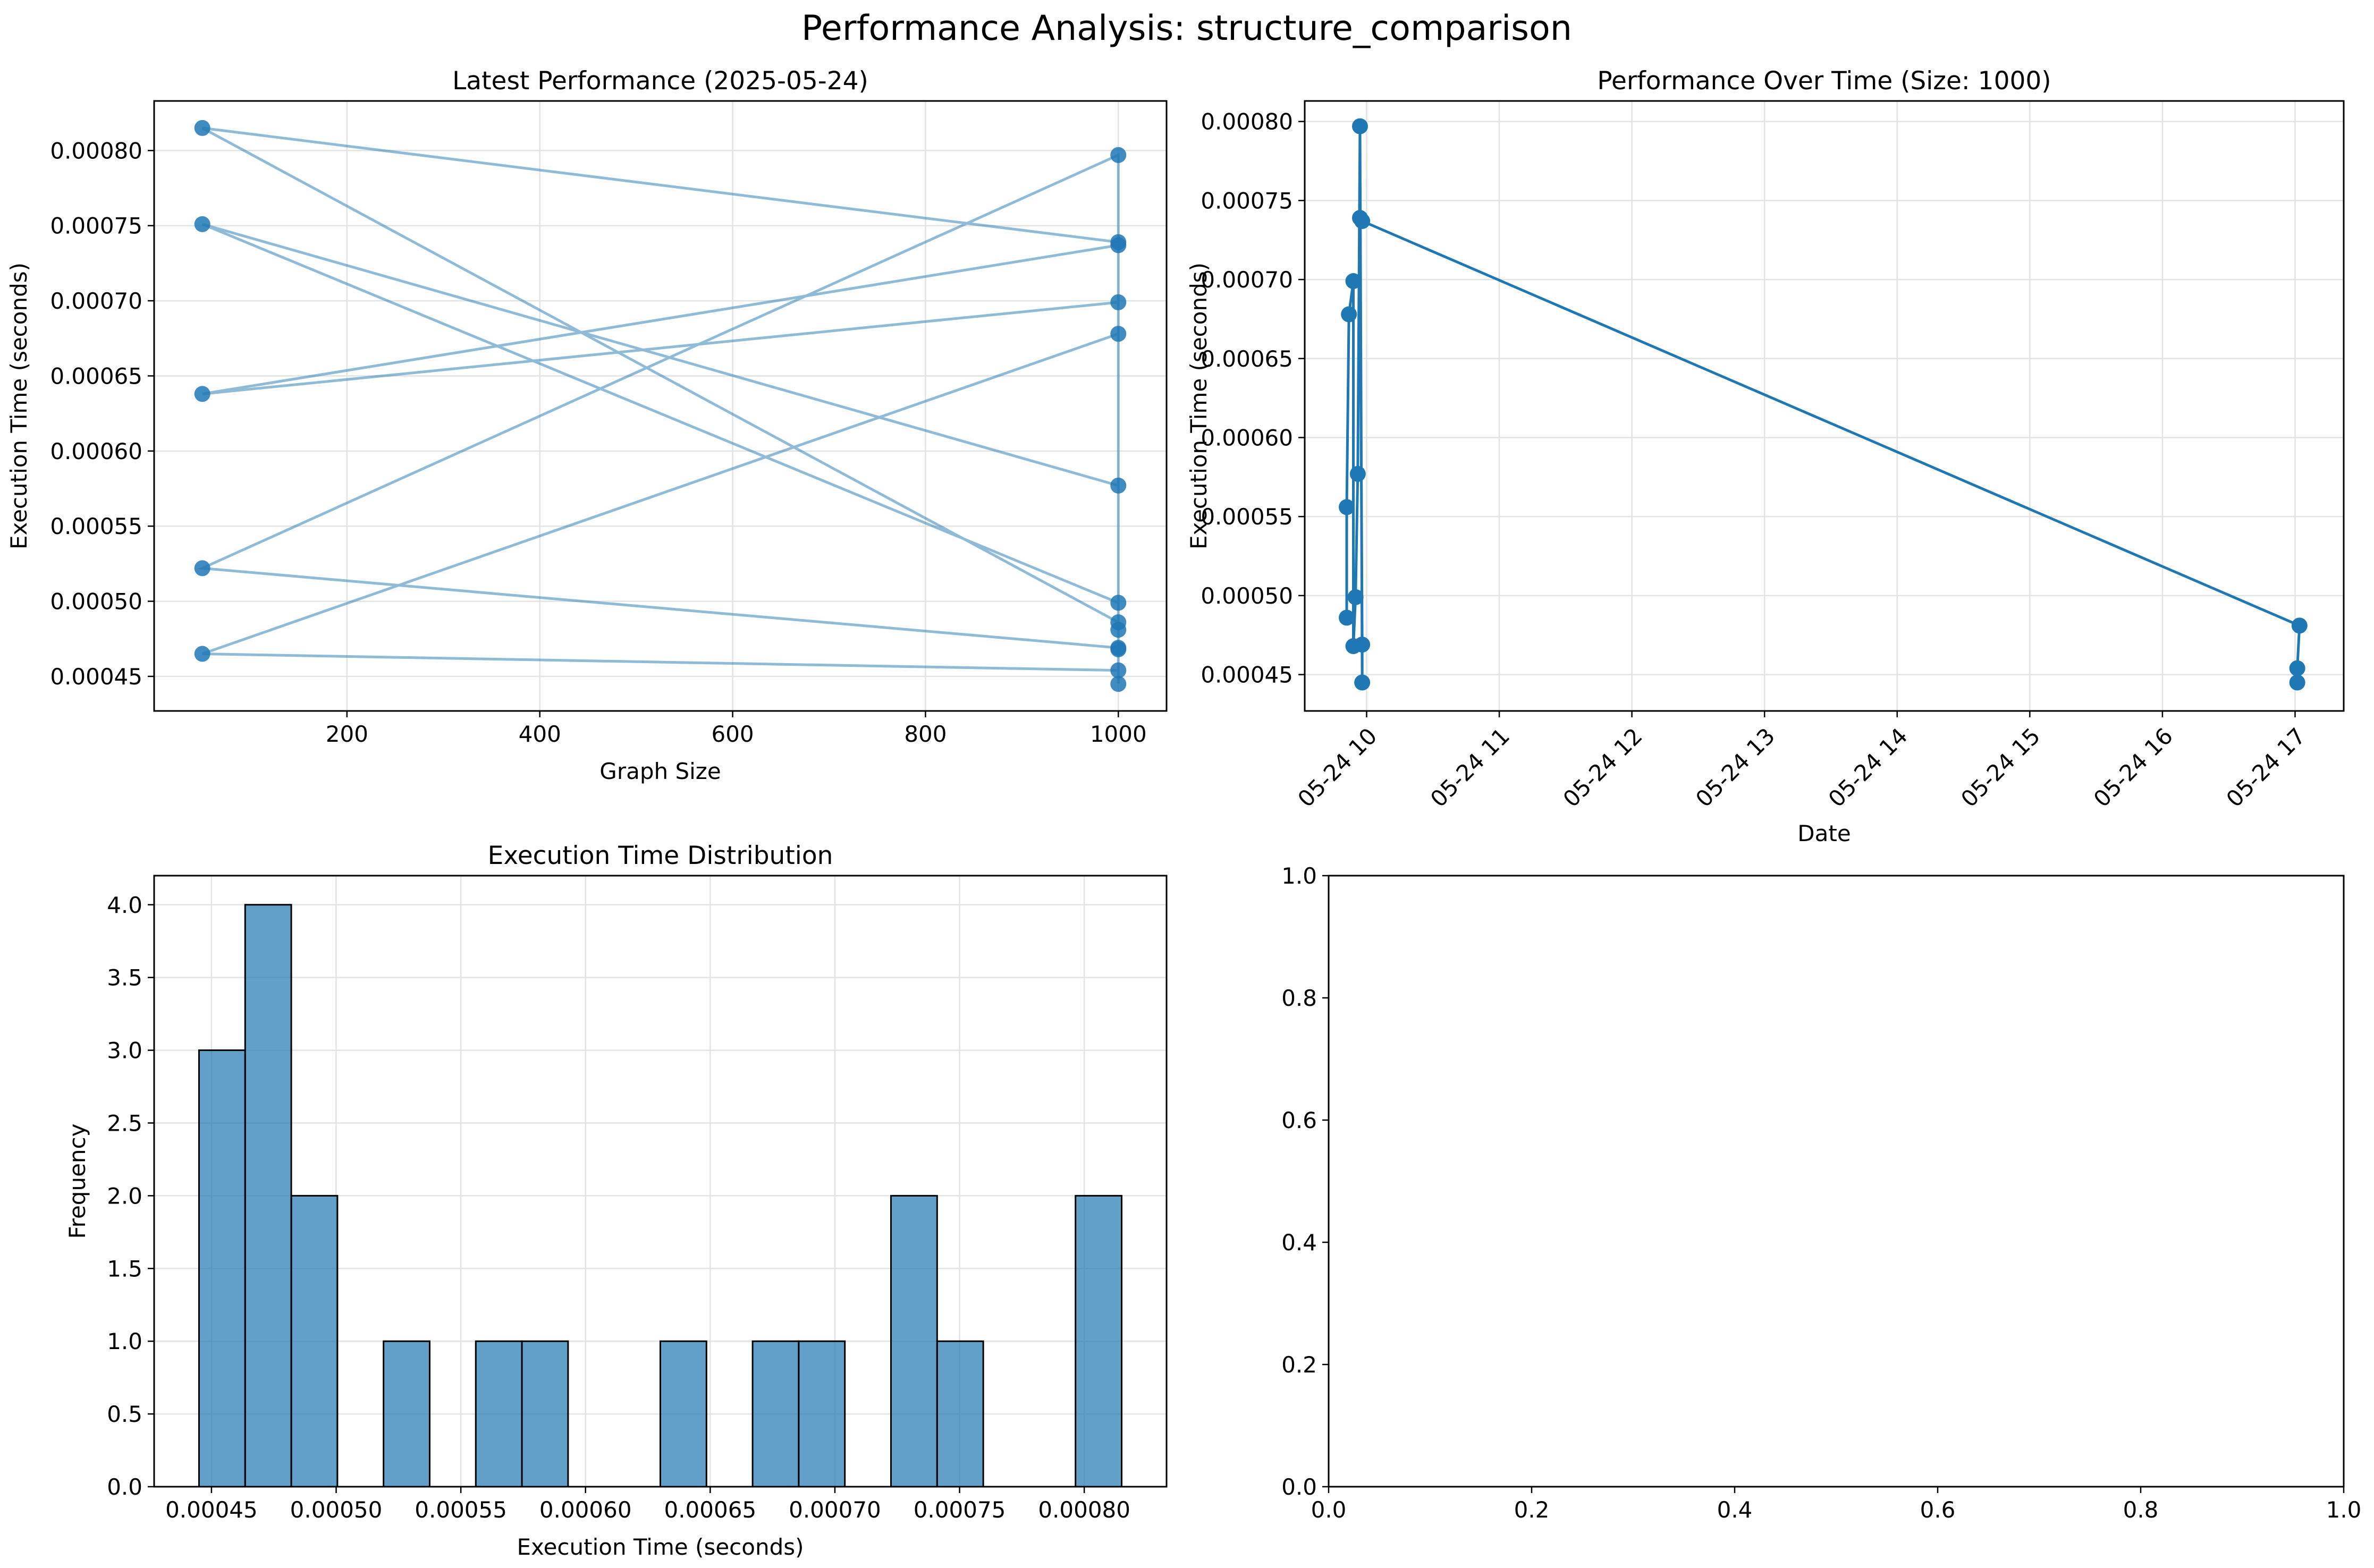 The height and width of the screenshot is (1568, 2374). I want to click on x-tick-label: 0.8, so click(2141, 1510).